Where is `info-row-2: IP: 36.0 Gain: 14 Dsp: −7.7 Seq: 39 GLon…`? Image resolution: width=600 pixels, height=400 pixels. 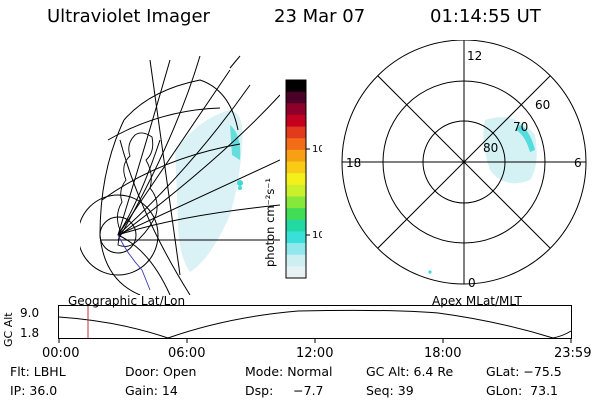
info-row-2: IP: 36.0 Gain: 14 Dsp: −7.7 Seq: 39 GLon… is located at coordinates (300, 391).